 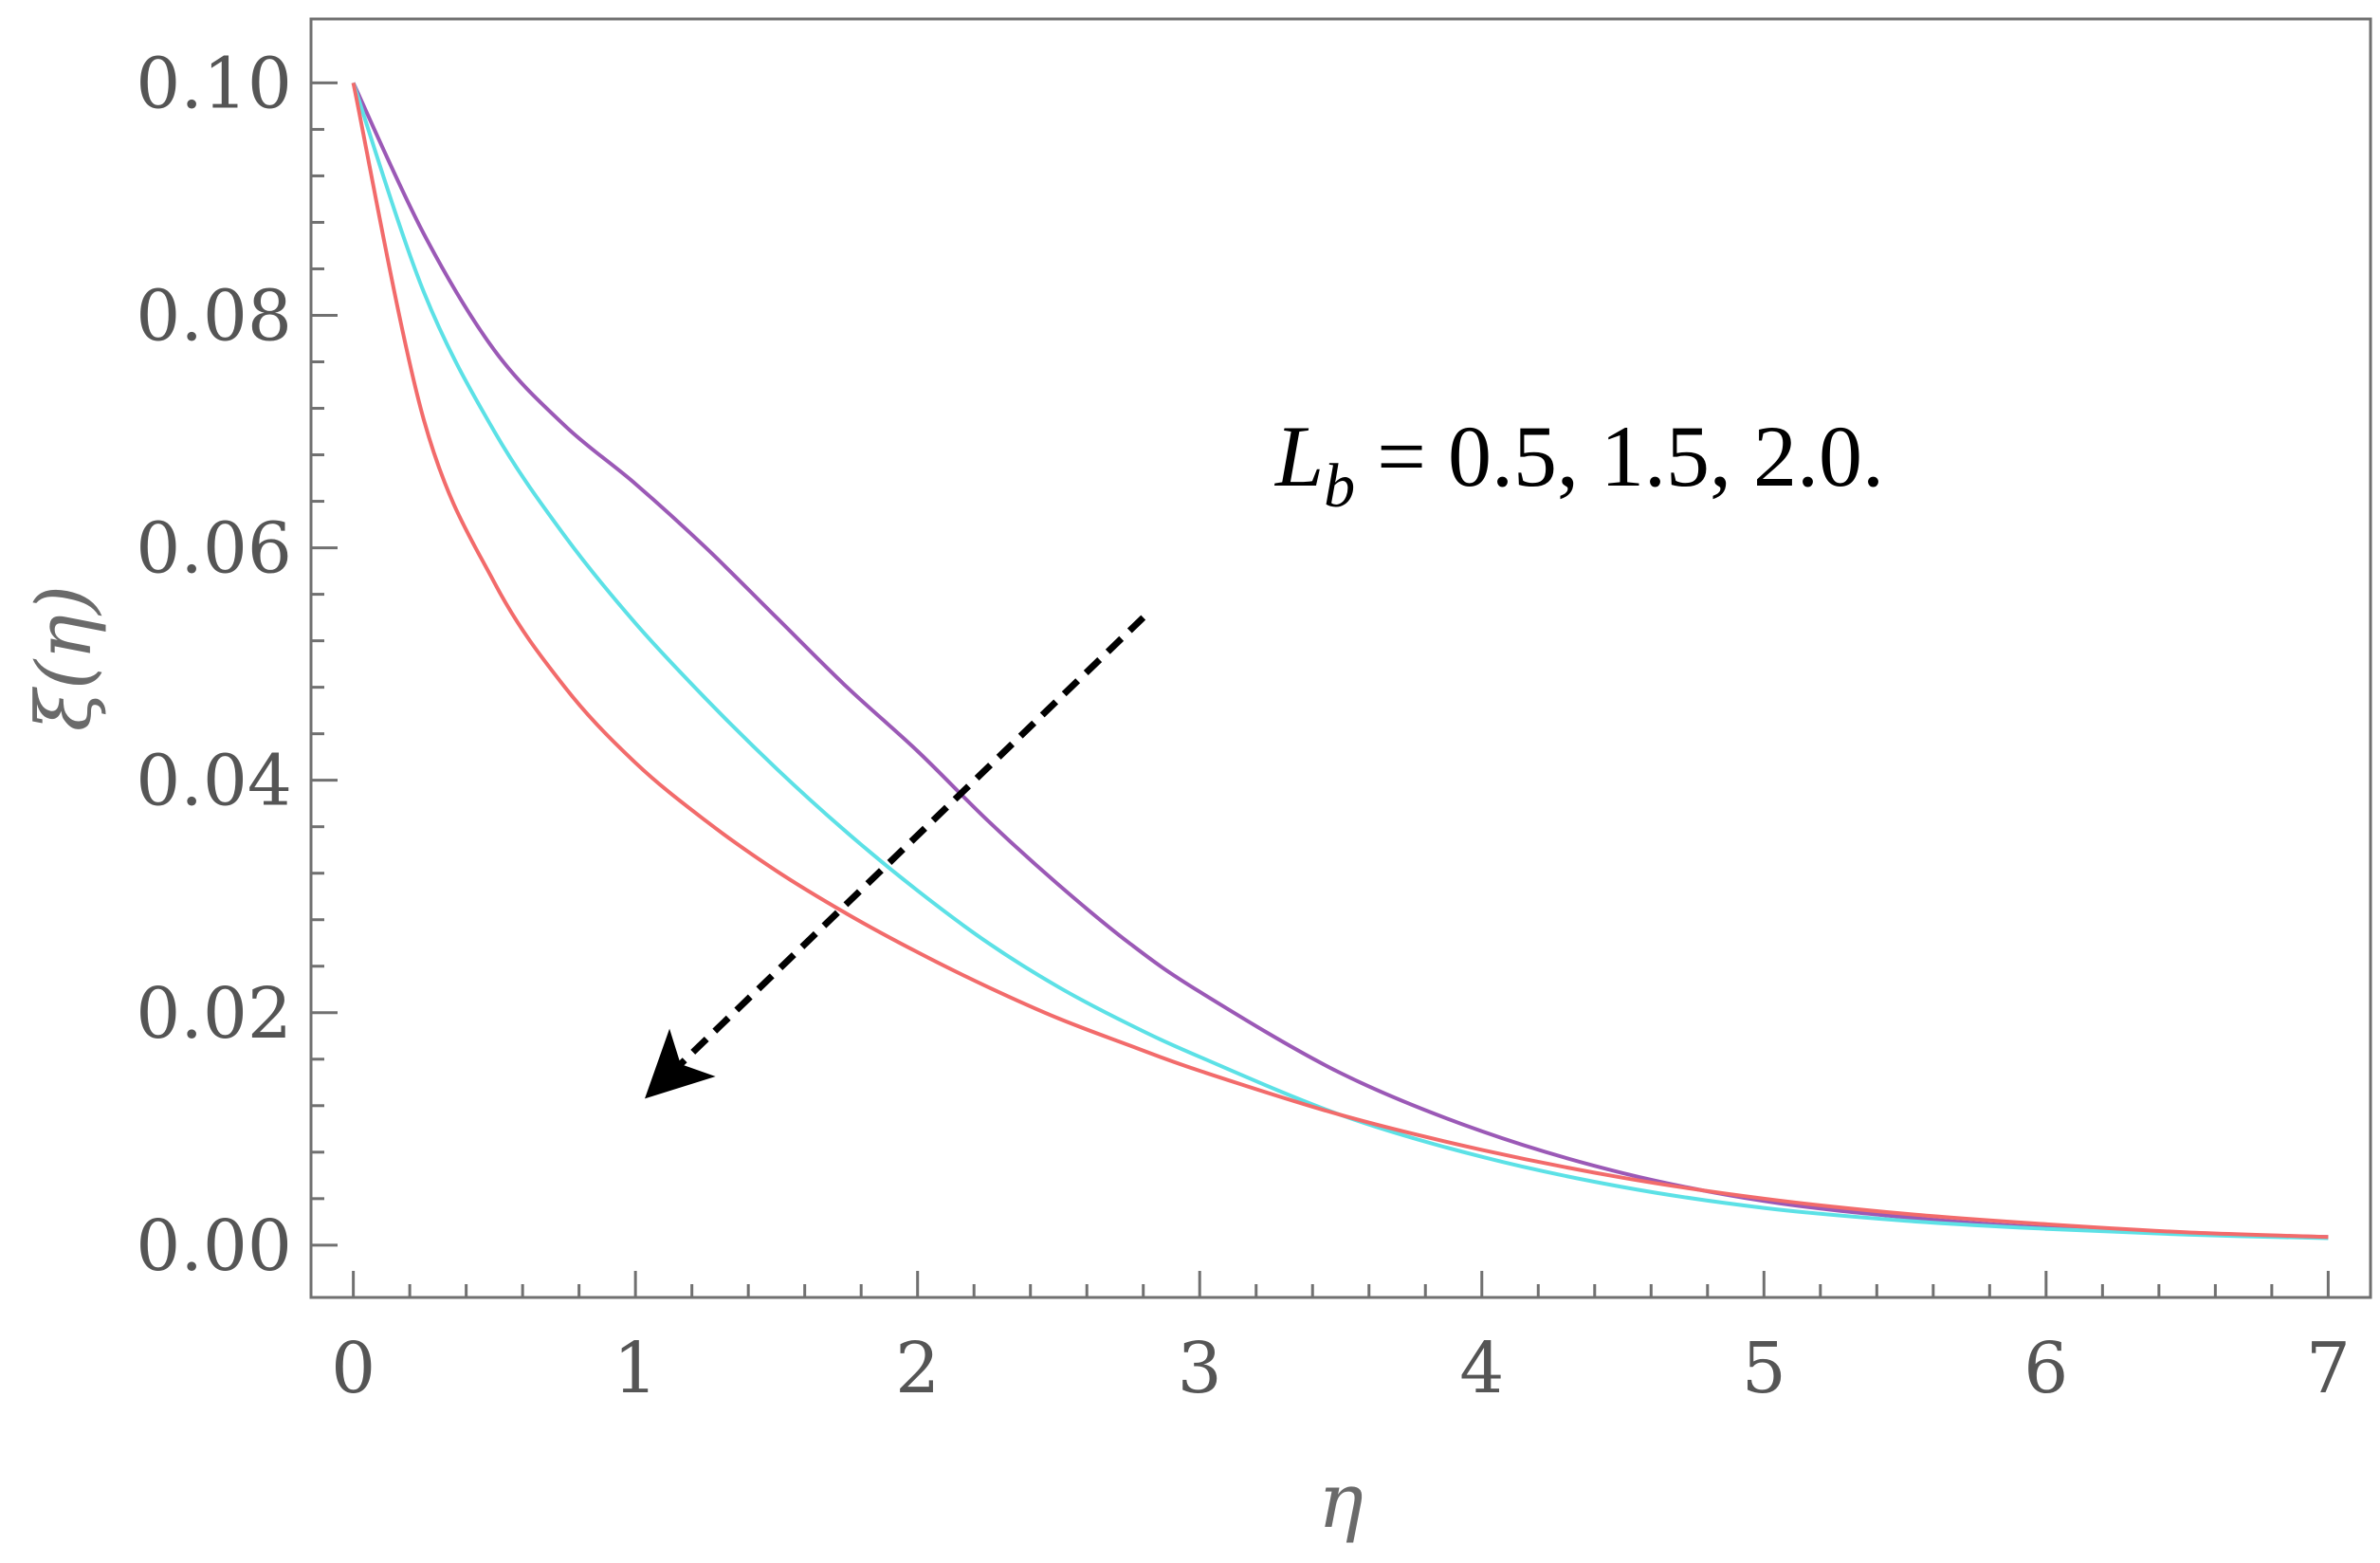 I want to click on x-tick-label: 2, so click(x=918, y=1368).